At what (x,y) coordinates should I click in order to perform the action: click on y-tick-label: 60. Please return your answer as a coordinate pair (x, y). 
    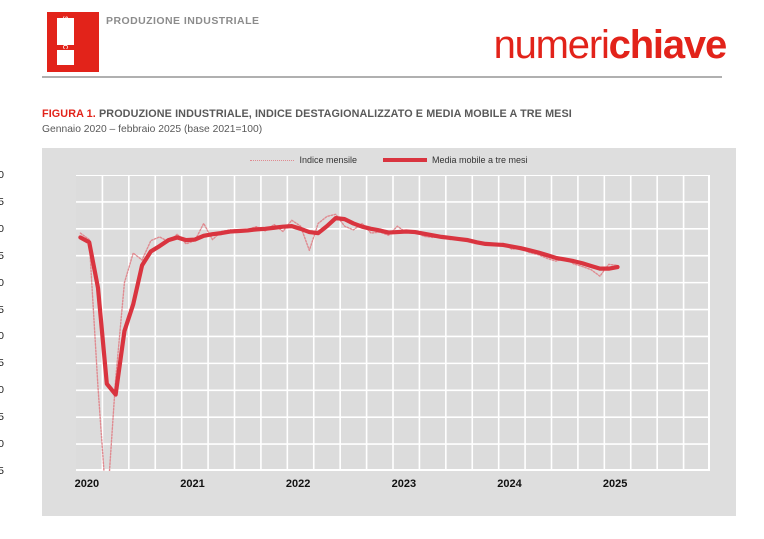
    Looking at the image, I should click on (2, 444).